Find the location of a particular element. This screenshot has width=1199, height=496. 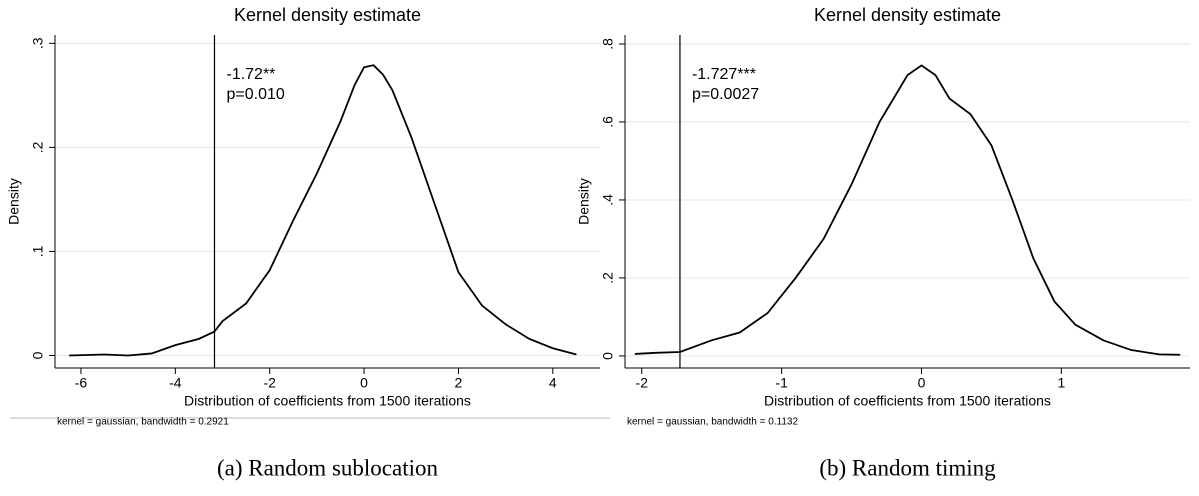

x-tick-label: 2 is located at coordinates (459, 383).